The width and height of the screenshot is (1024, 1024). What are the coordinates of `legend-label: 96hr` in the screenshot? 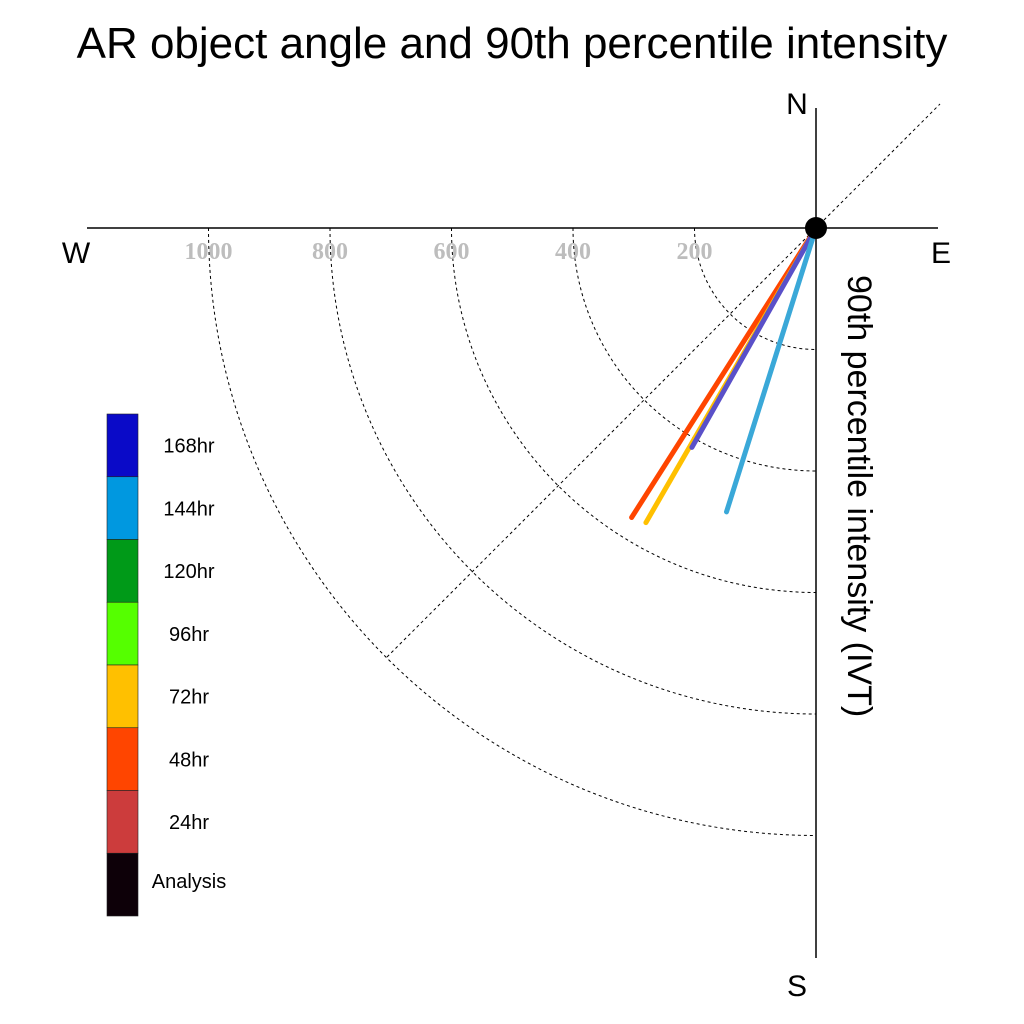 It's located at (189, 635).